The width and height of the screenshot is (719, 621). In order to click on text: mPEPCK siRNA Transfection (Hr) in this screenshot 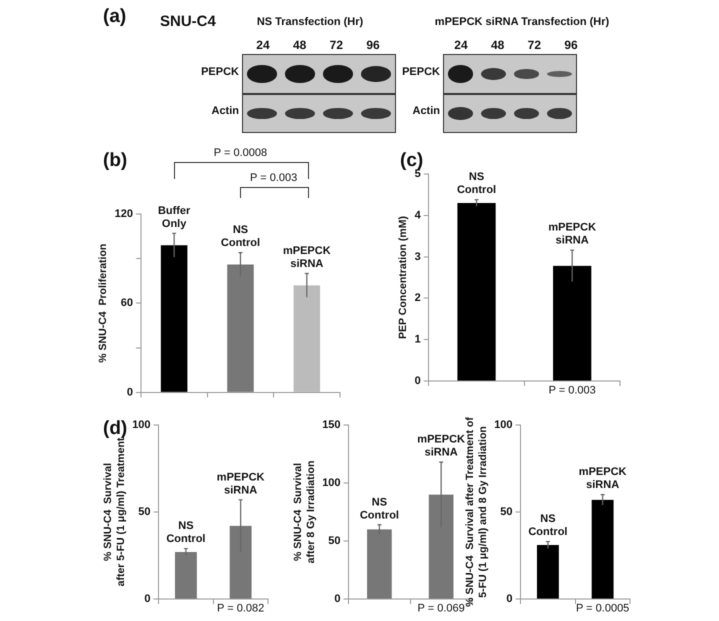, I will do `click(522, 22)`.